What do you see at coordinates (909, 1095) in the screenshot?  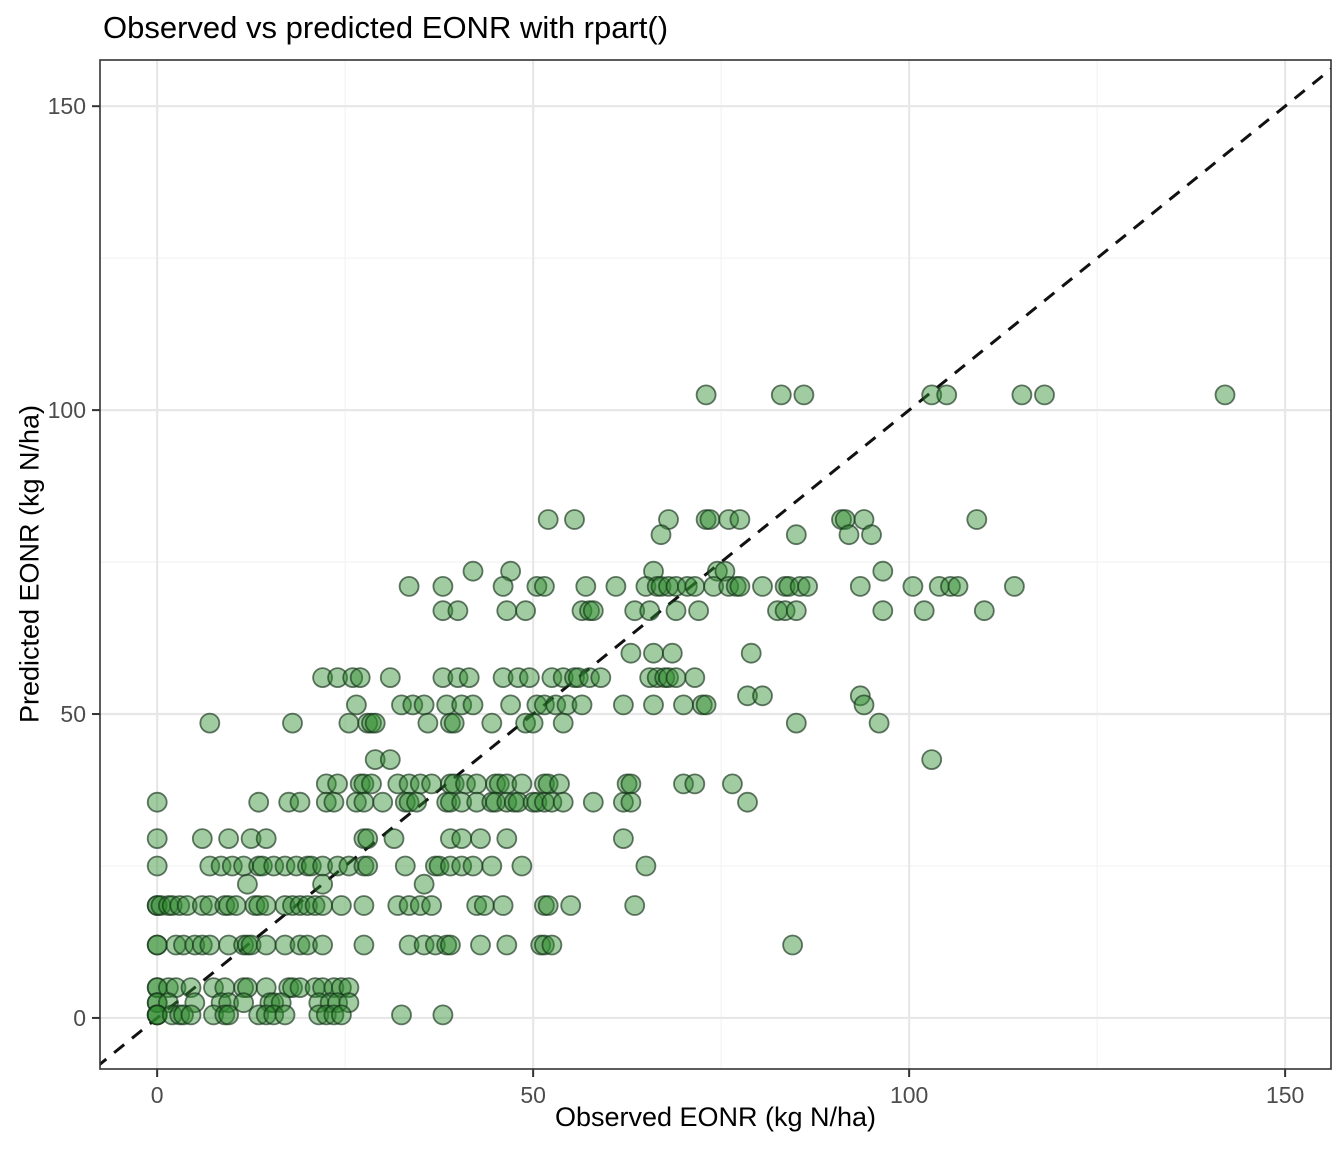 I see `x-tick-label: 100` at bounding box center [909, 1095].